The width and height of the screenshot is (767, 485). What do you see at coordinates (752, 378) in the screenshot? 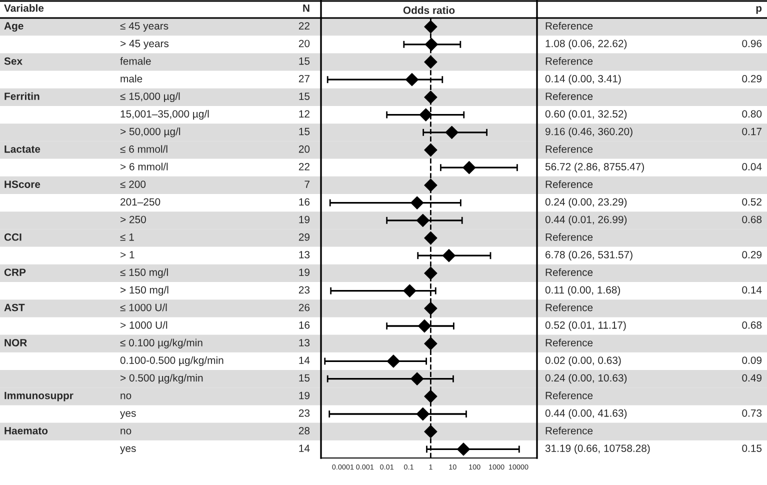
I see `text: 0.49` at bounding box center [752, 378].